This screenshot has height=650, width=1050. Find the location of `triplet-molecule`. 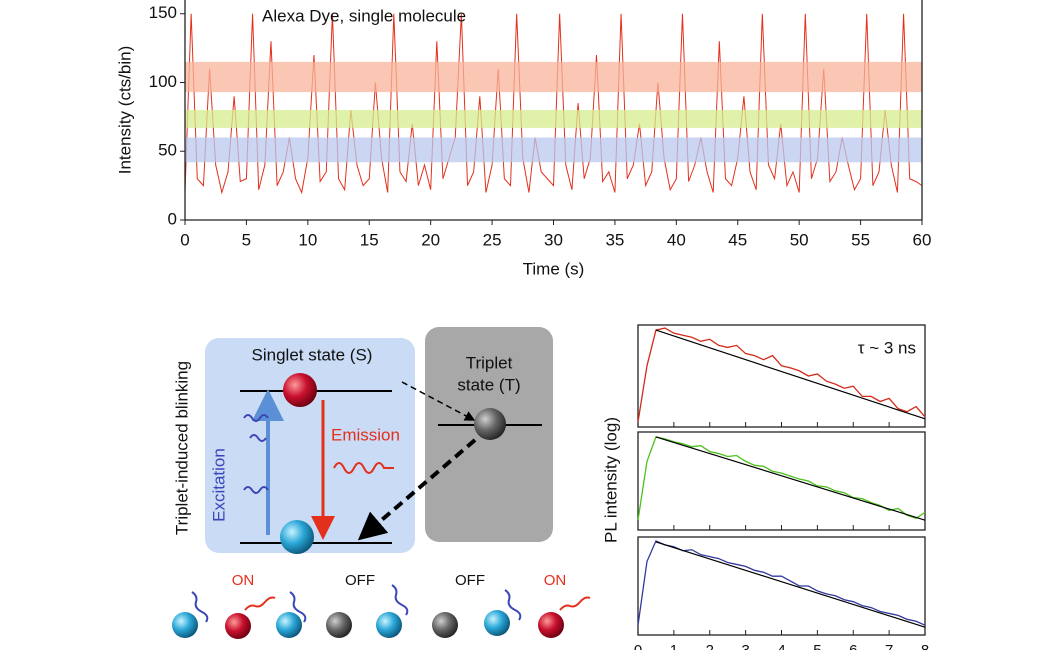

triplet-molecule is located at coordinates (490, 424).